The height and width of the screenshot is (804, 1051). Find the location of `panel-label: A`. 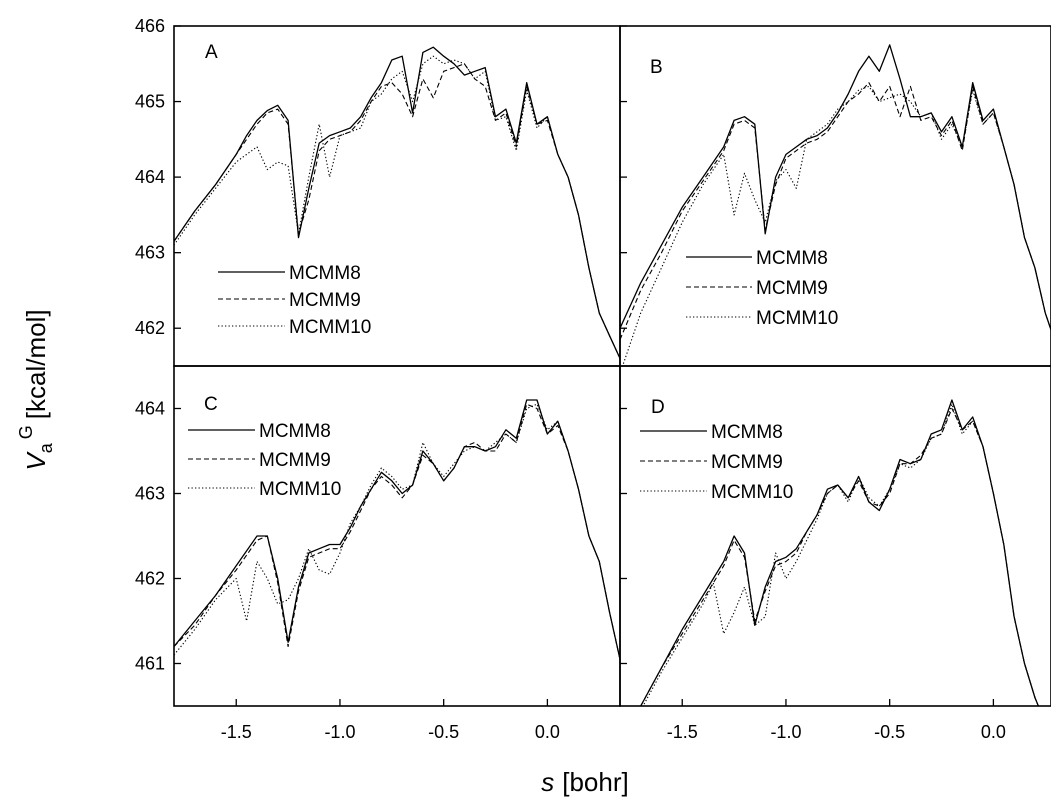

panel-label: A is located at coordinates (211, 52).